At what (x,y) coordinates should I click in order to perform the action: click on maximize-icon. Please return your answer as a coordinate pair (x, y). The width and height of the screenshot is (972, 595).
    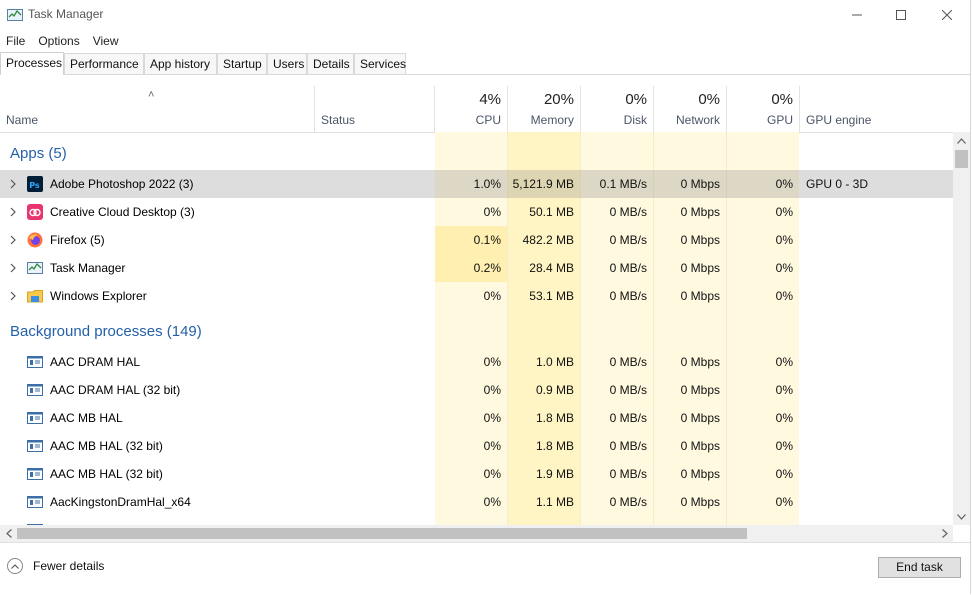
    Looking at the image, I should click on (901, 15).